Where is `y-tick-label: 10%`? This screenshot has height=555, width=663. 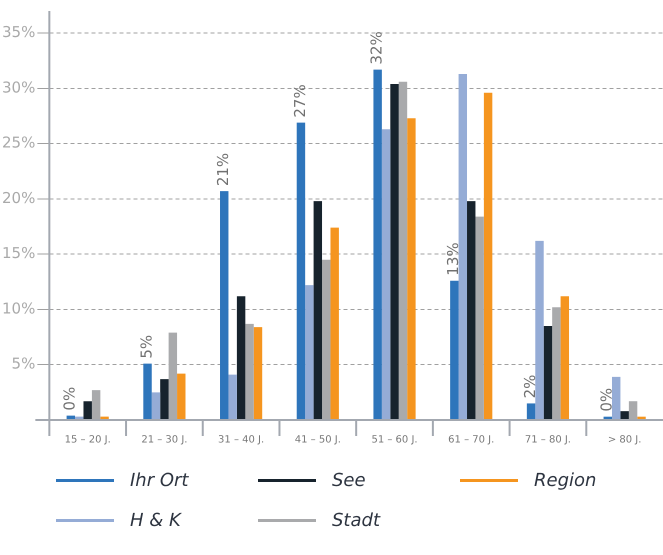
y-tick-label: 10% is located at coordinates (19, 308).